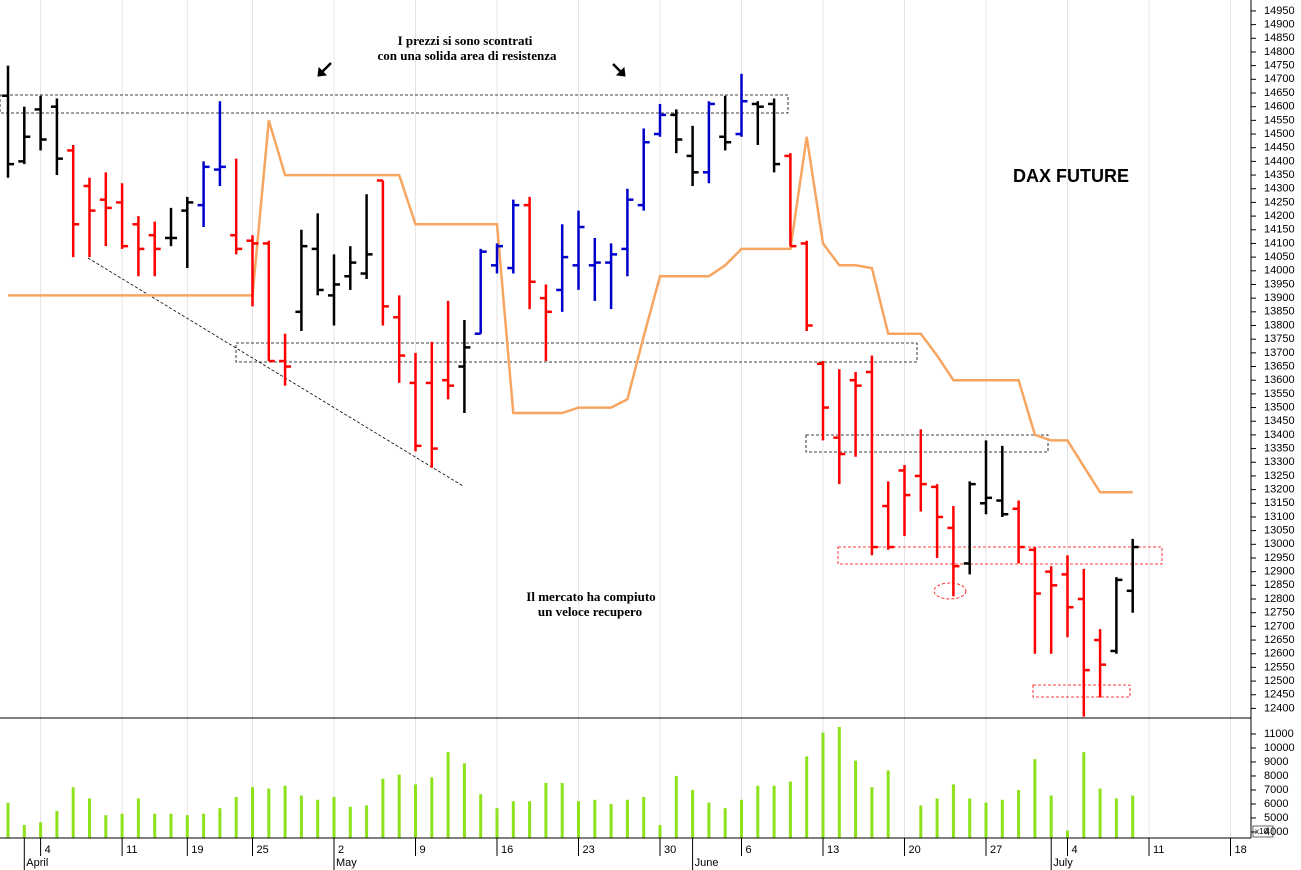  I want to click on x-tick-label: 6, so click(749, 850).